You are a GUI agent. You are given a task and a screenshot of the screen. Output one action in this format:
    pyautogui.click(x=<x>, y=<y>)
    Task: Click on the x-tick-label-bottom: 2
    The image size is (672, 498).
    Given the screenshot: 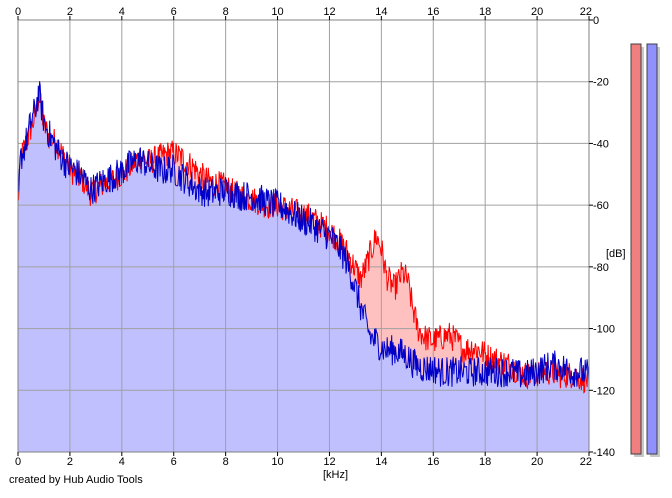 What is the action you would take?
    pyautogui.click(x=70, y=462)
    